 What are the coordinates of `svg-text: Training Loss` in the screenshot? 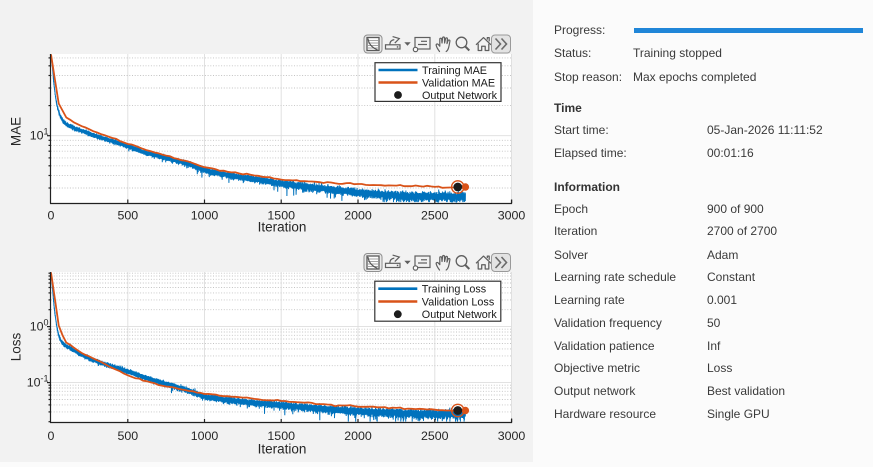 It's located at (454, 290).